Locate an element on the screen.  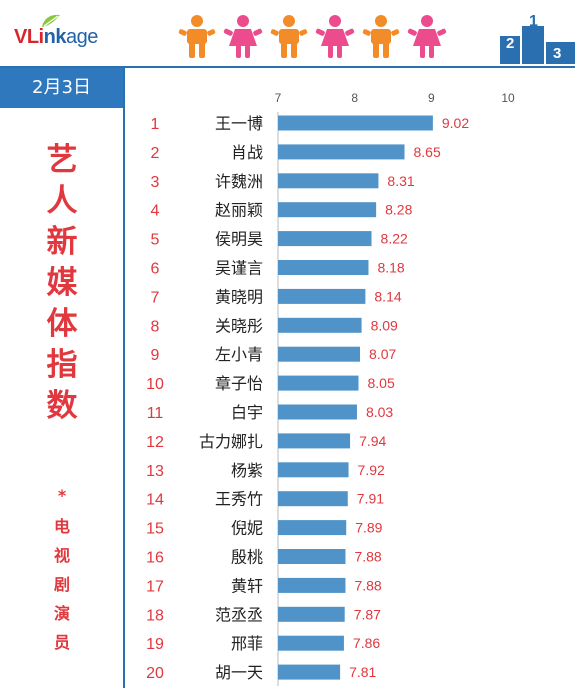
rank-label: 10 is located at coordinates (155, 384).